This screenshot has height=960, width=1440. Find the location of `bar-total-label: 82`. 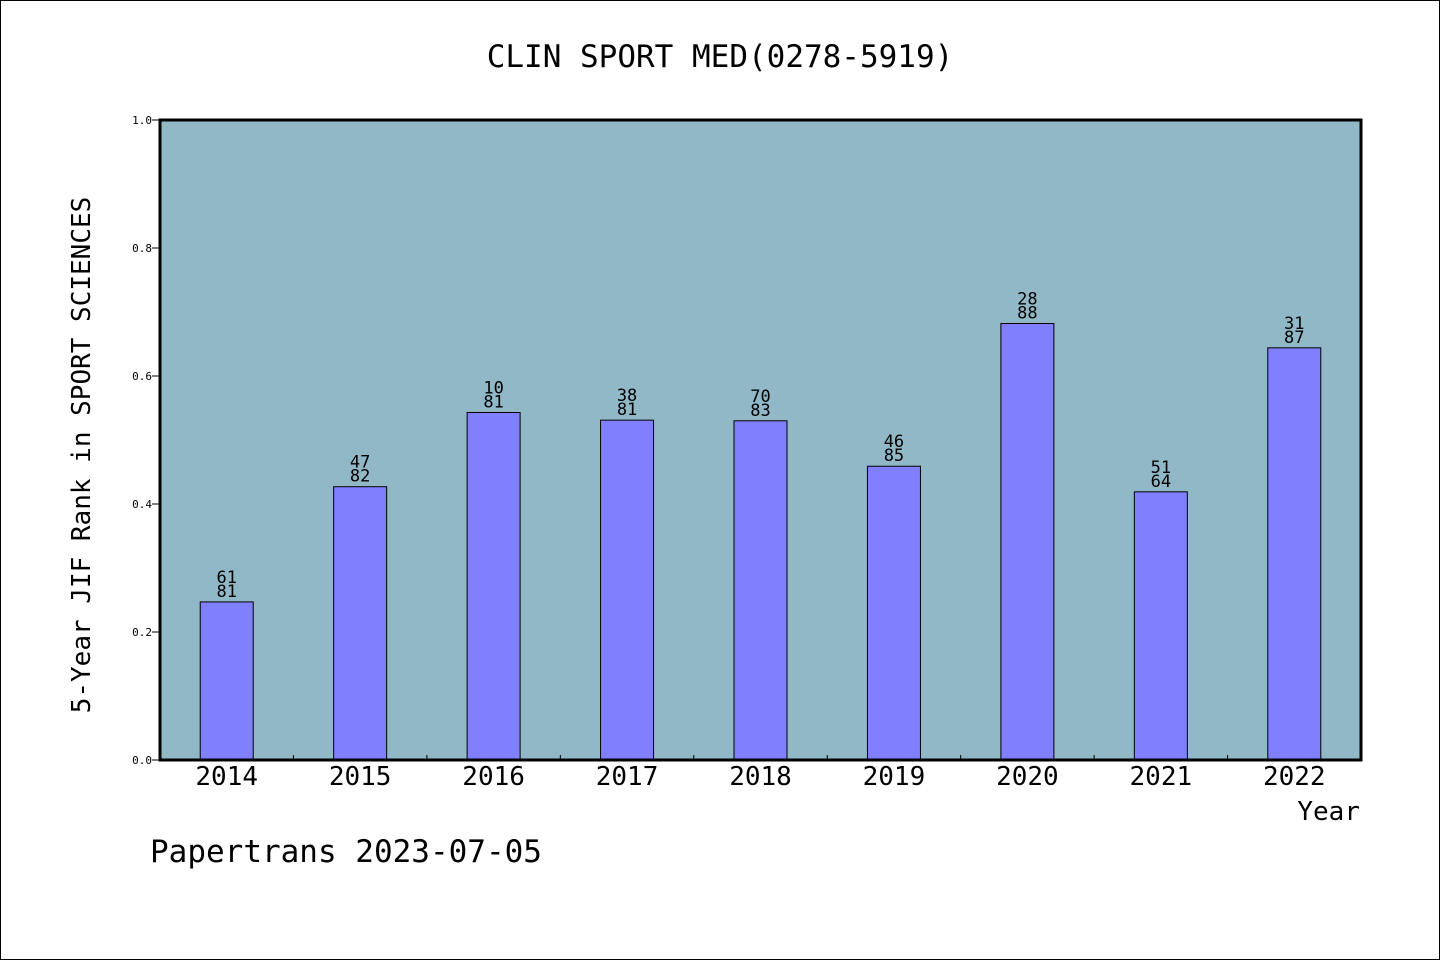

bar-total-label: 82 is located at coordinates (360, 477).